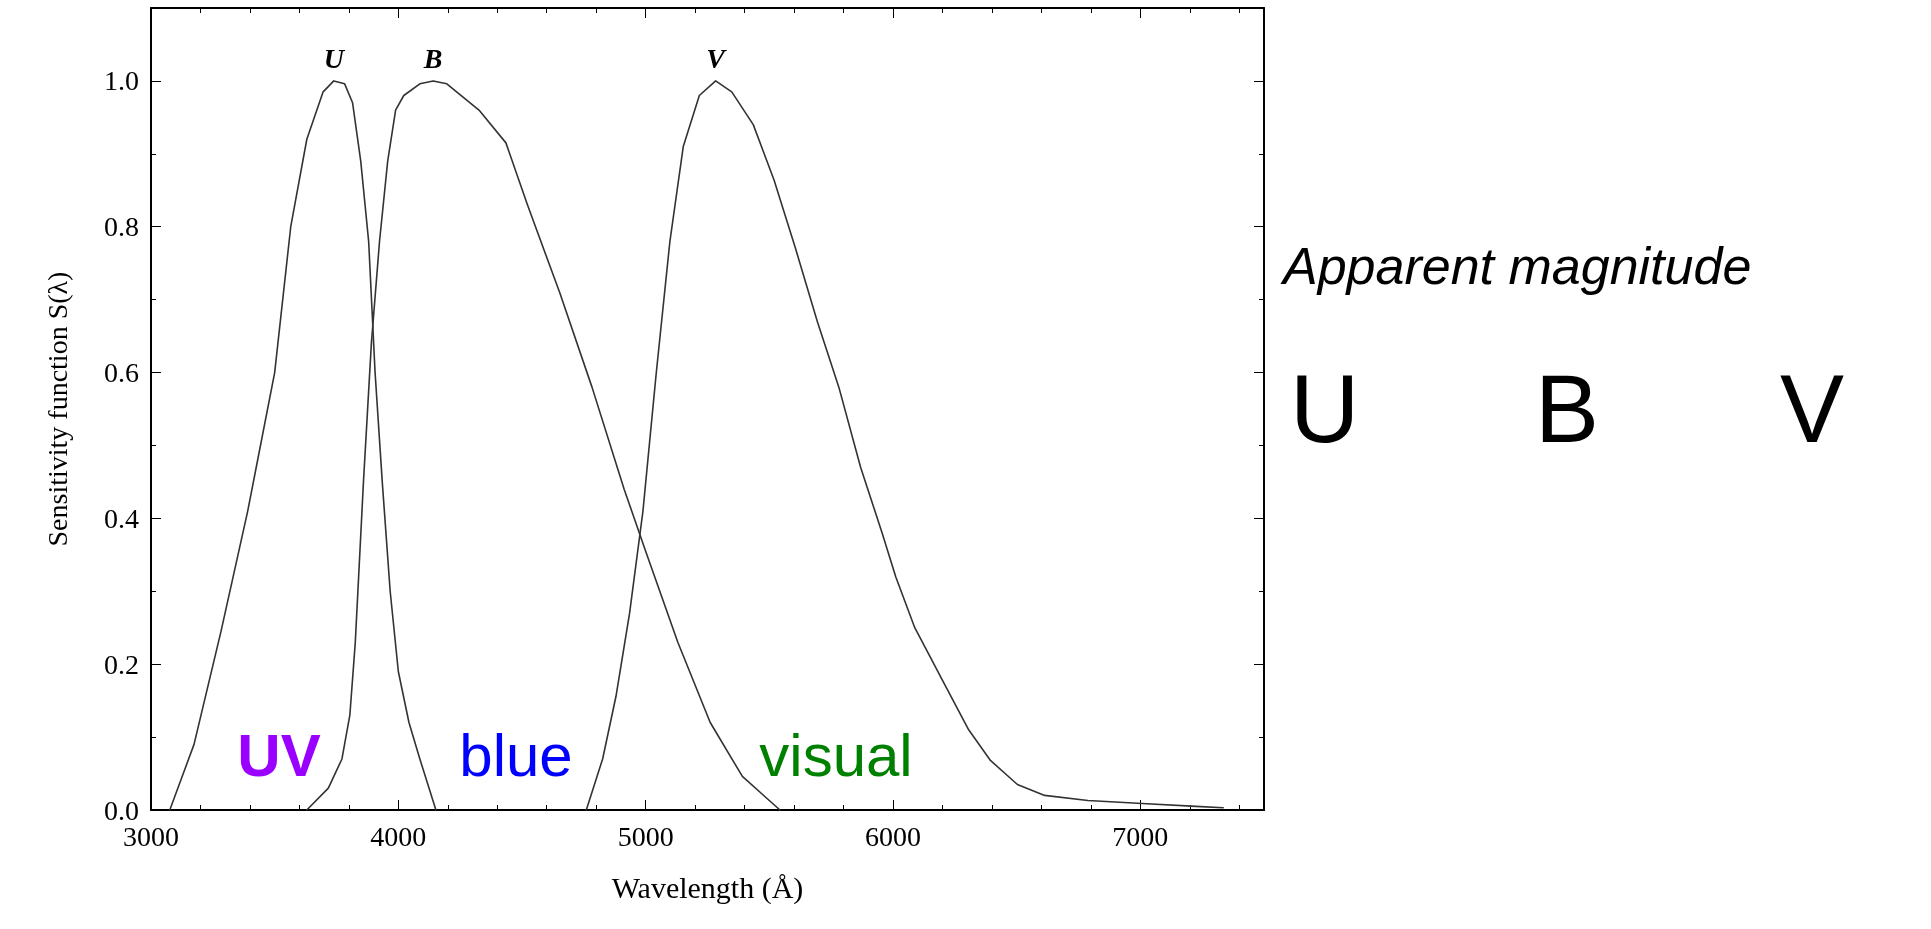 The image size is (1931, 929). Describe the element at coordinates (516, 755) in the screenshot. I see `annotation: blue` at that location.